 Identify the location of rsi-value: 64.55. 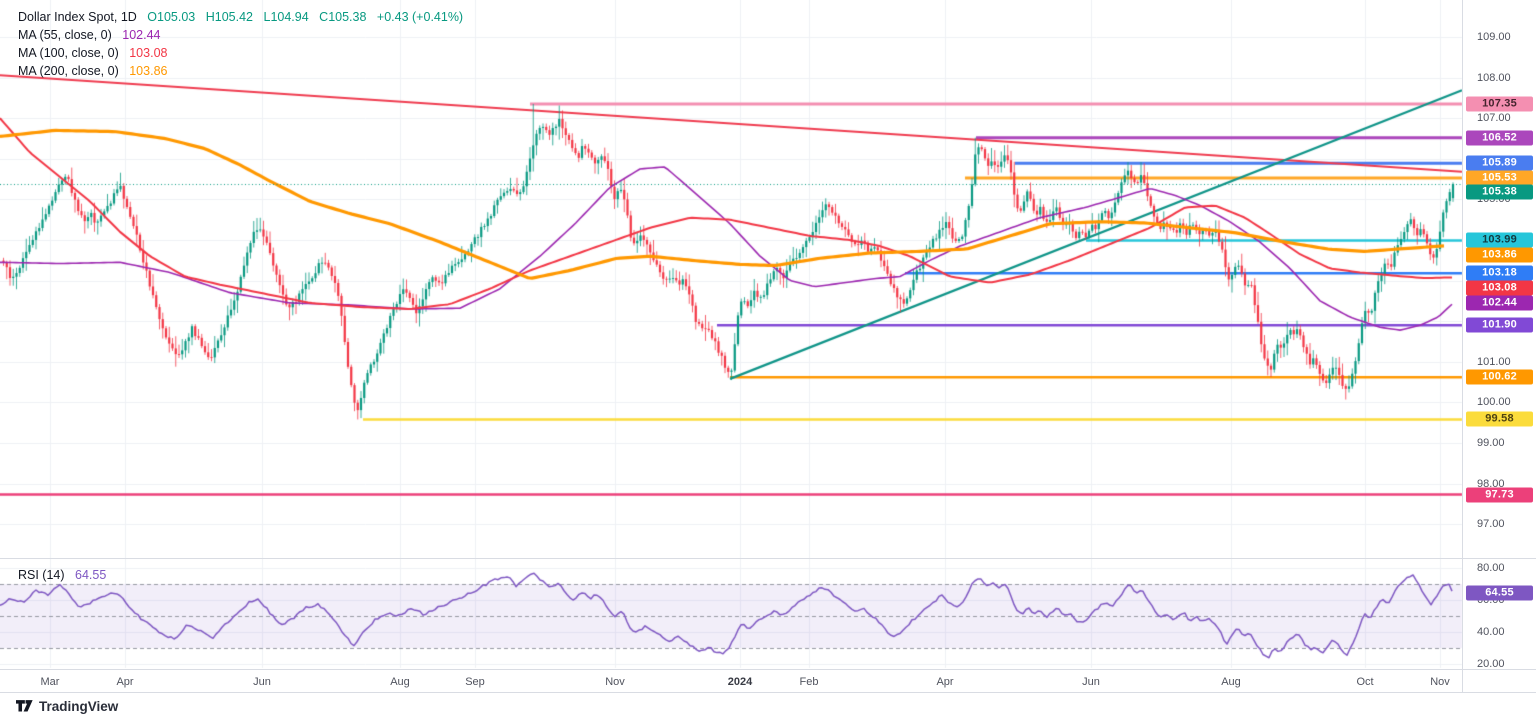
(91, 575).